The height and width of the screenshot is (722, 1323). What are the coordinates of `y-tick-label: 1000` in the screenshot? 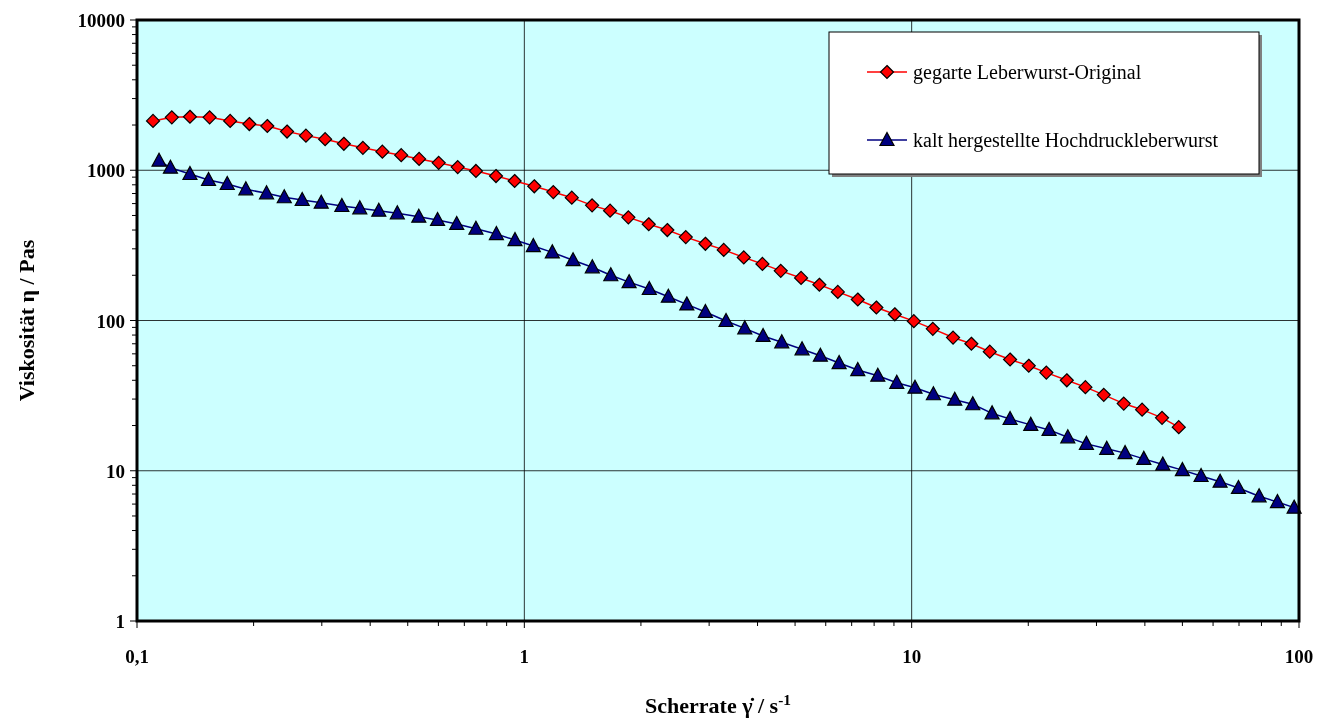 It's located at (106, 171).